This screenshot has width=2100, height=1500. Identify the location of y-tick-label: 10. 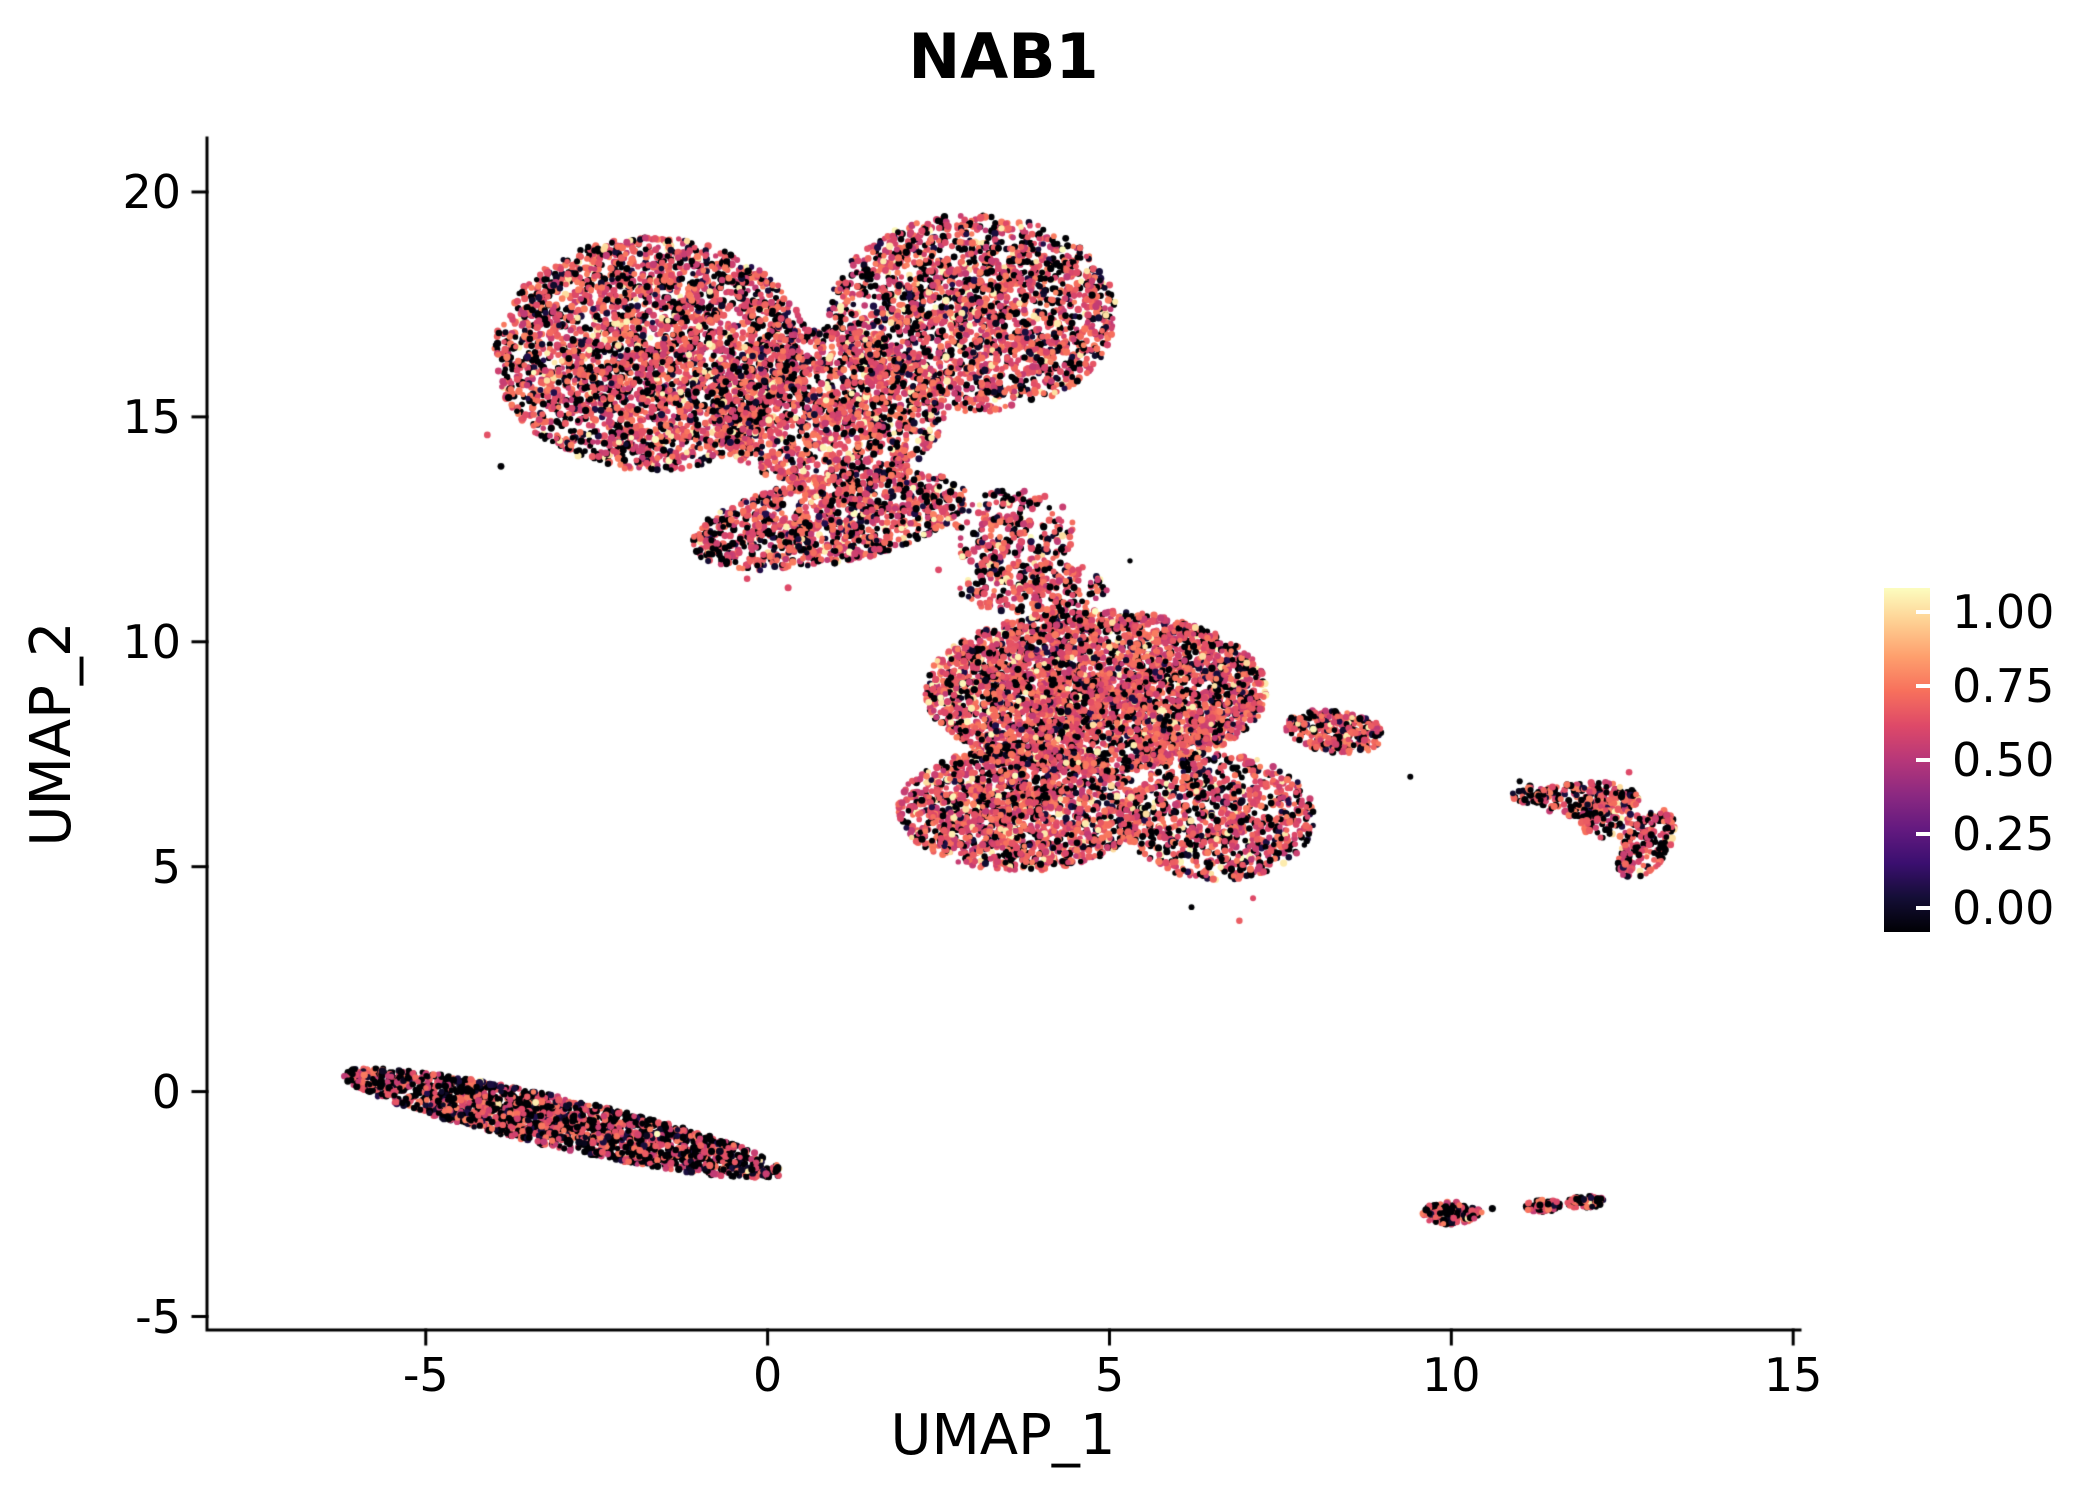
(151, 641).